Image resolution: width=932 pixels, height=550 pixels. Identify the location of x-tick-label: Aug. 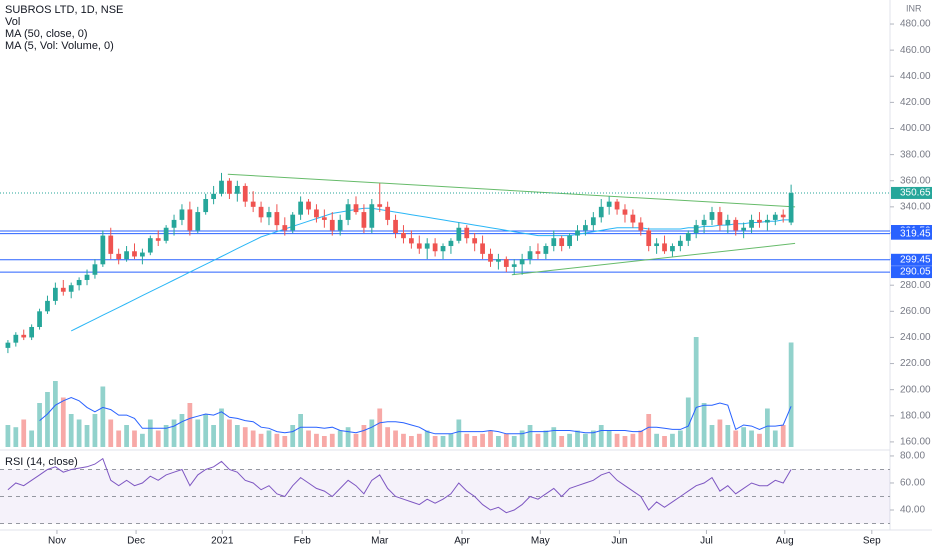
(785, 541).